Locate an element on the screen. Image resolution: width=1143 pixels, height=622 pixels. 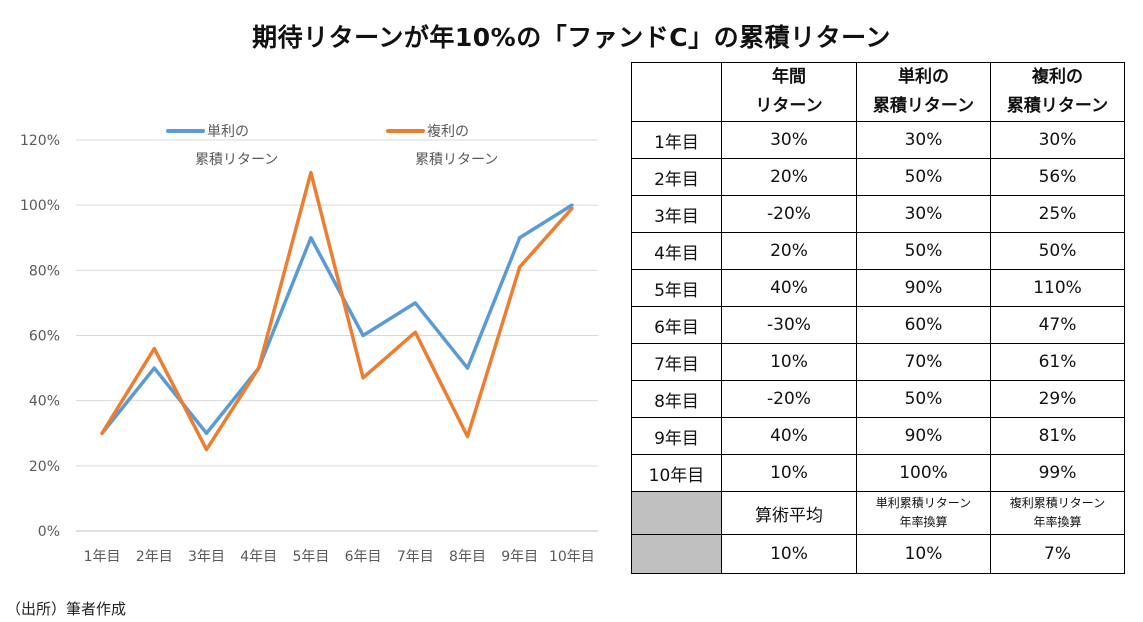
table-row: 9年目 40% 90% 81% is located at coordinates (878, 436).